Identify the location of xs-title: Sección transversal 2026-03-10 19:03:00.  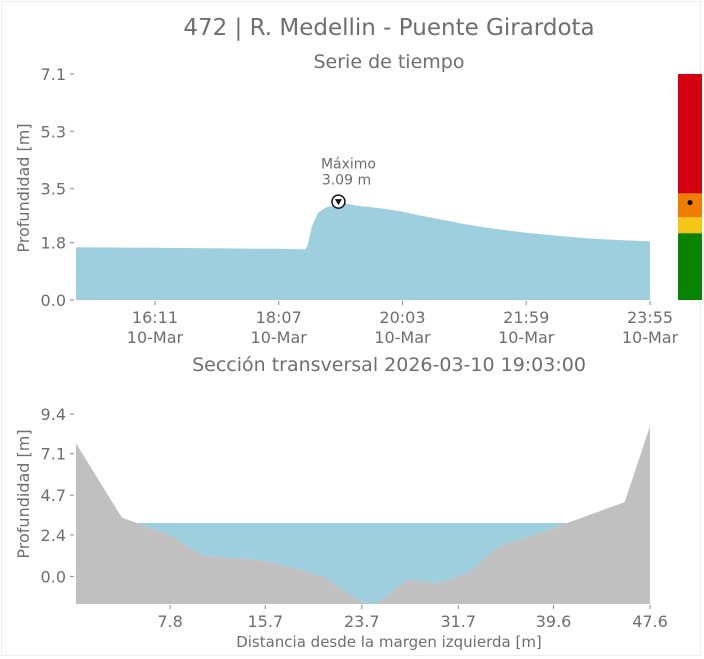
(389, 365).